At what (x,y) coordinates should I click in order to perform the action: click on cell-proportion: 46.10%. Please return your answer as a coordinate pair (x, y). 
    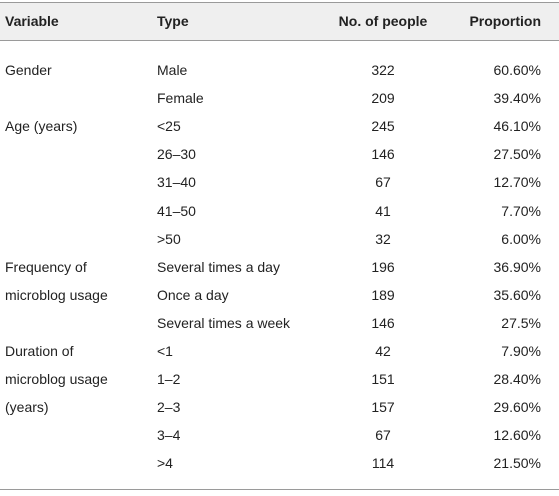
    Looking at the image, I should click on (517, 126).